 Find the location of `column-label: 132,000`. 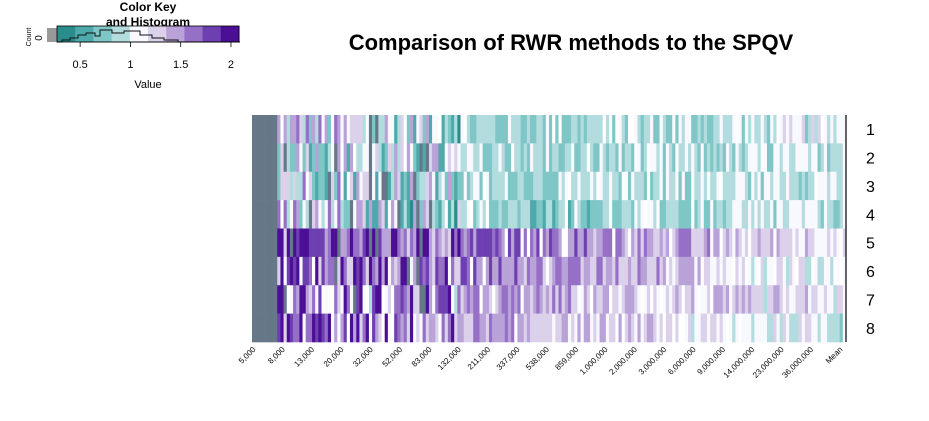

column-label: 132,000 is located at coordinates (449, 358).